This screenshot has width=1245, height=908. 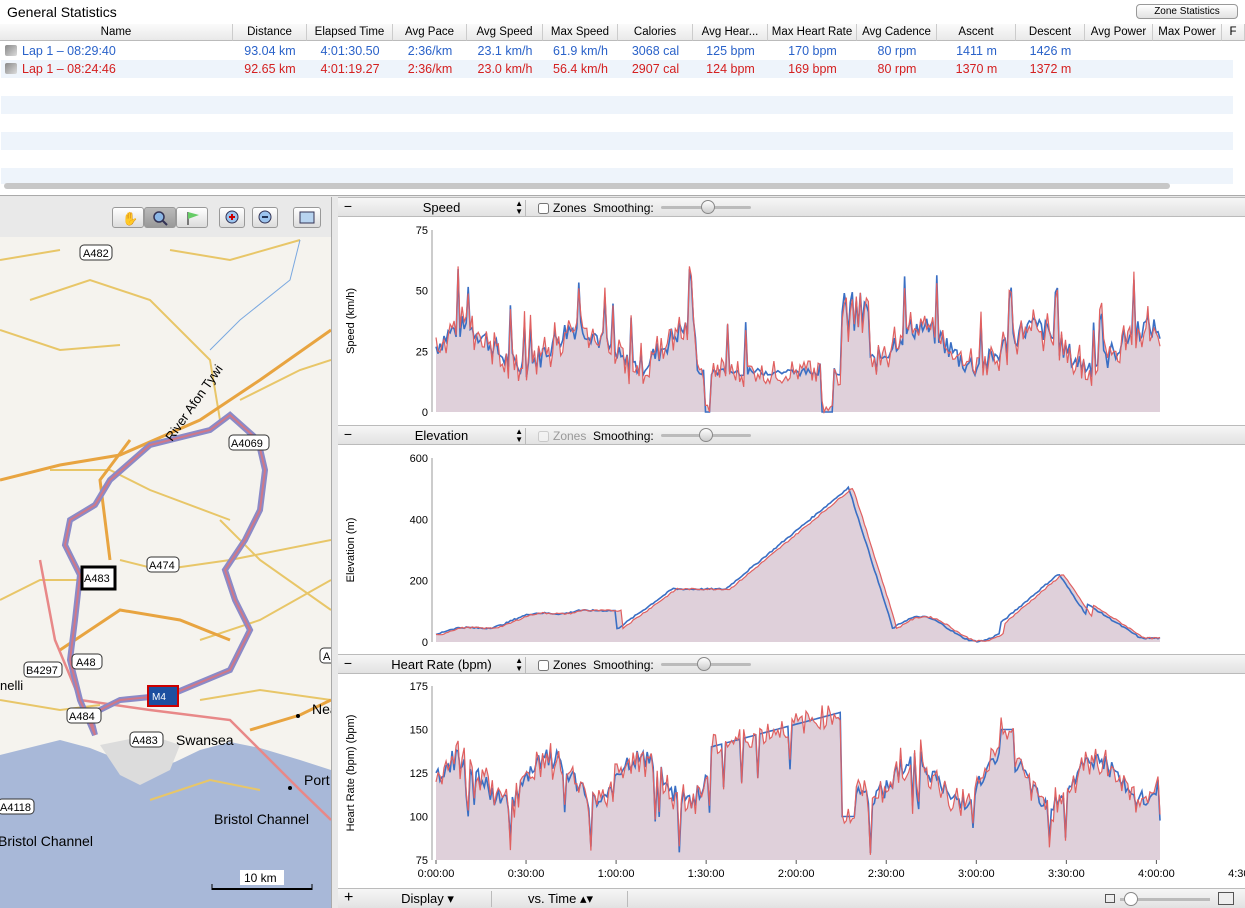 What do you see at coordinates (348, 663) in the screenshot?
I see `collapse-heart-button: −` at bounding box center [348, 663].